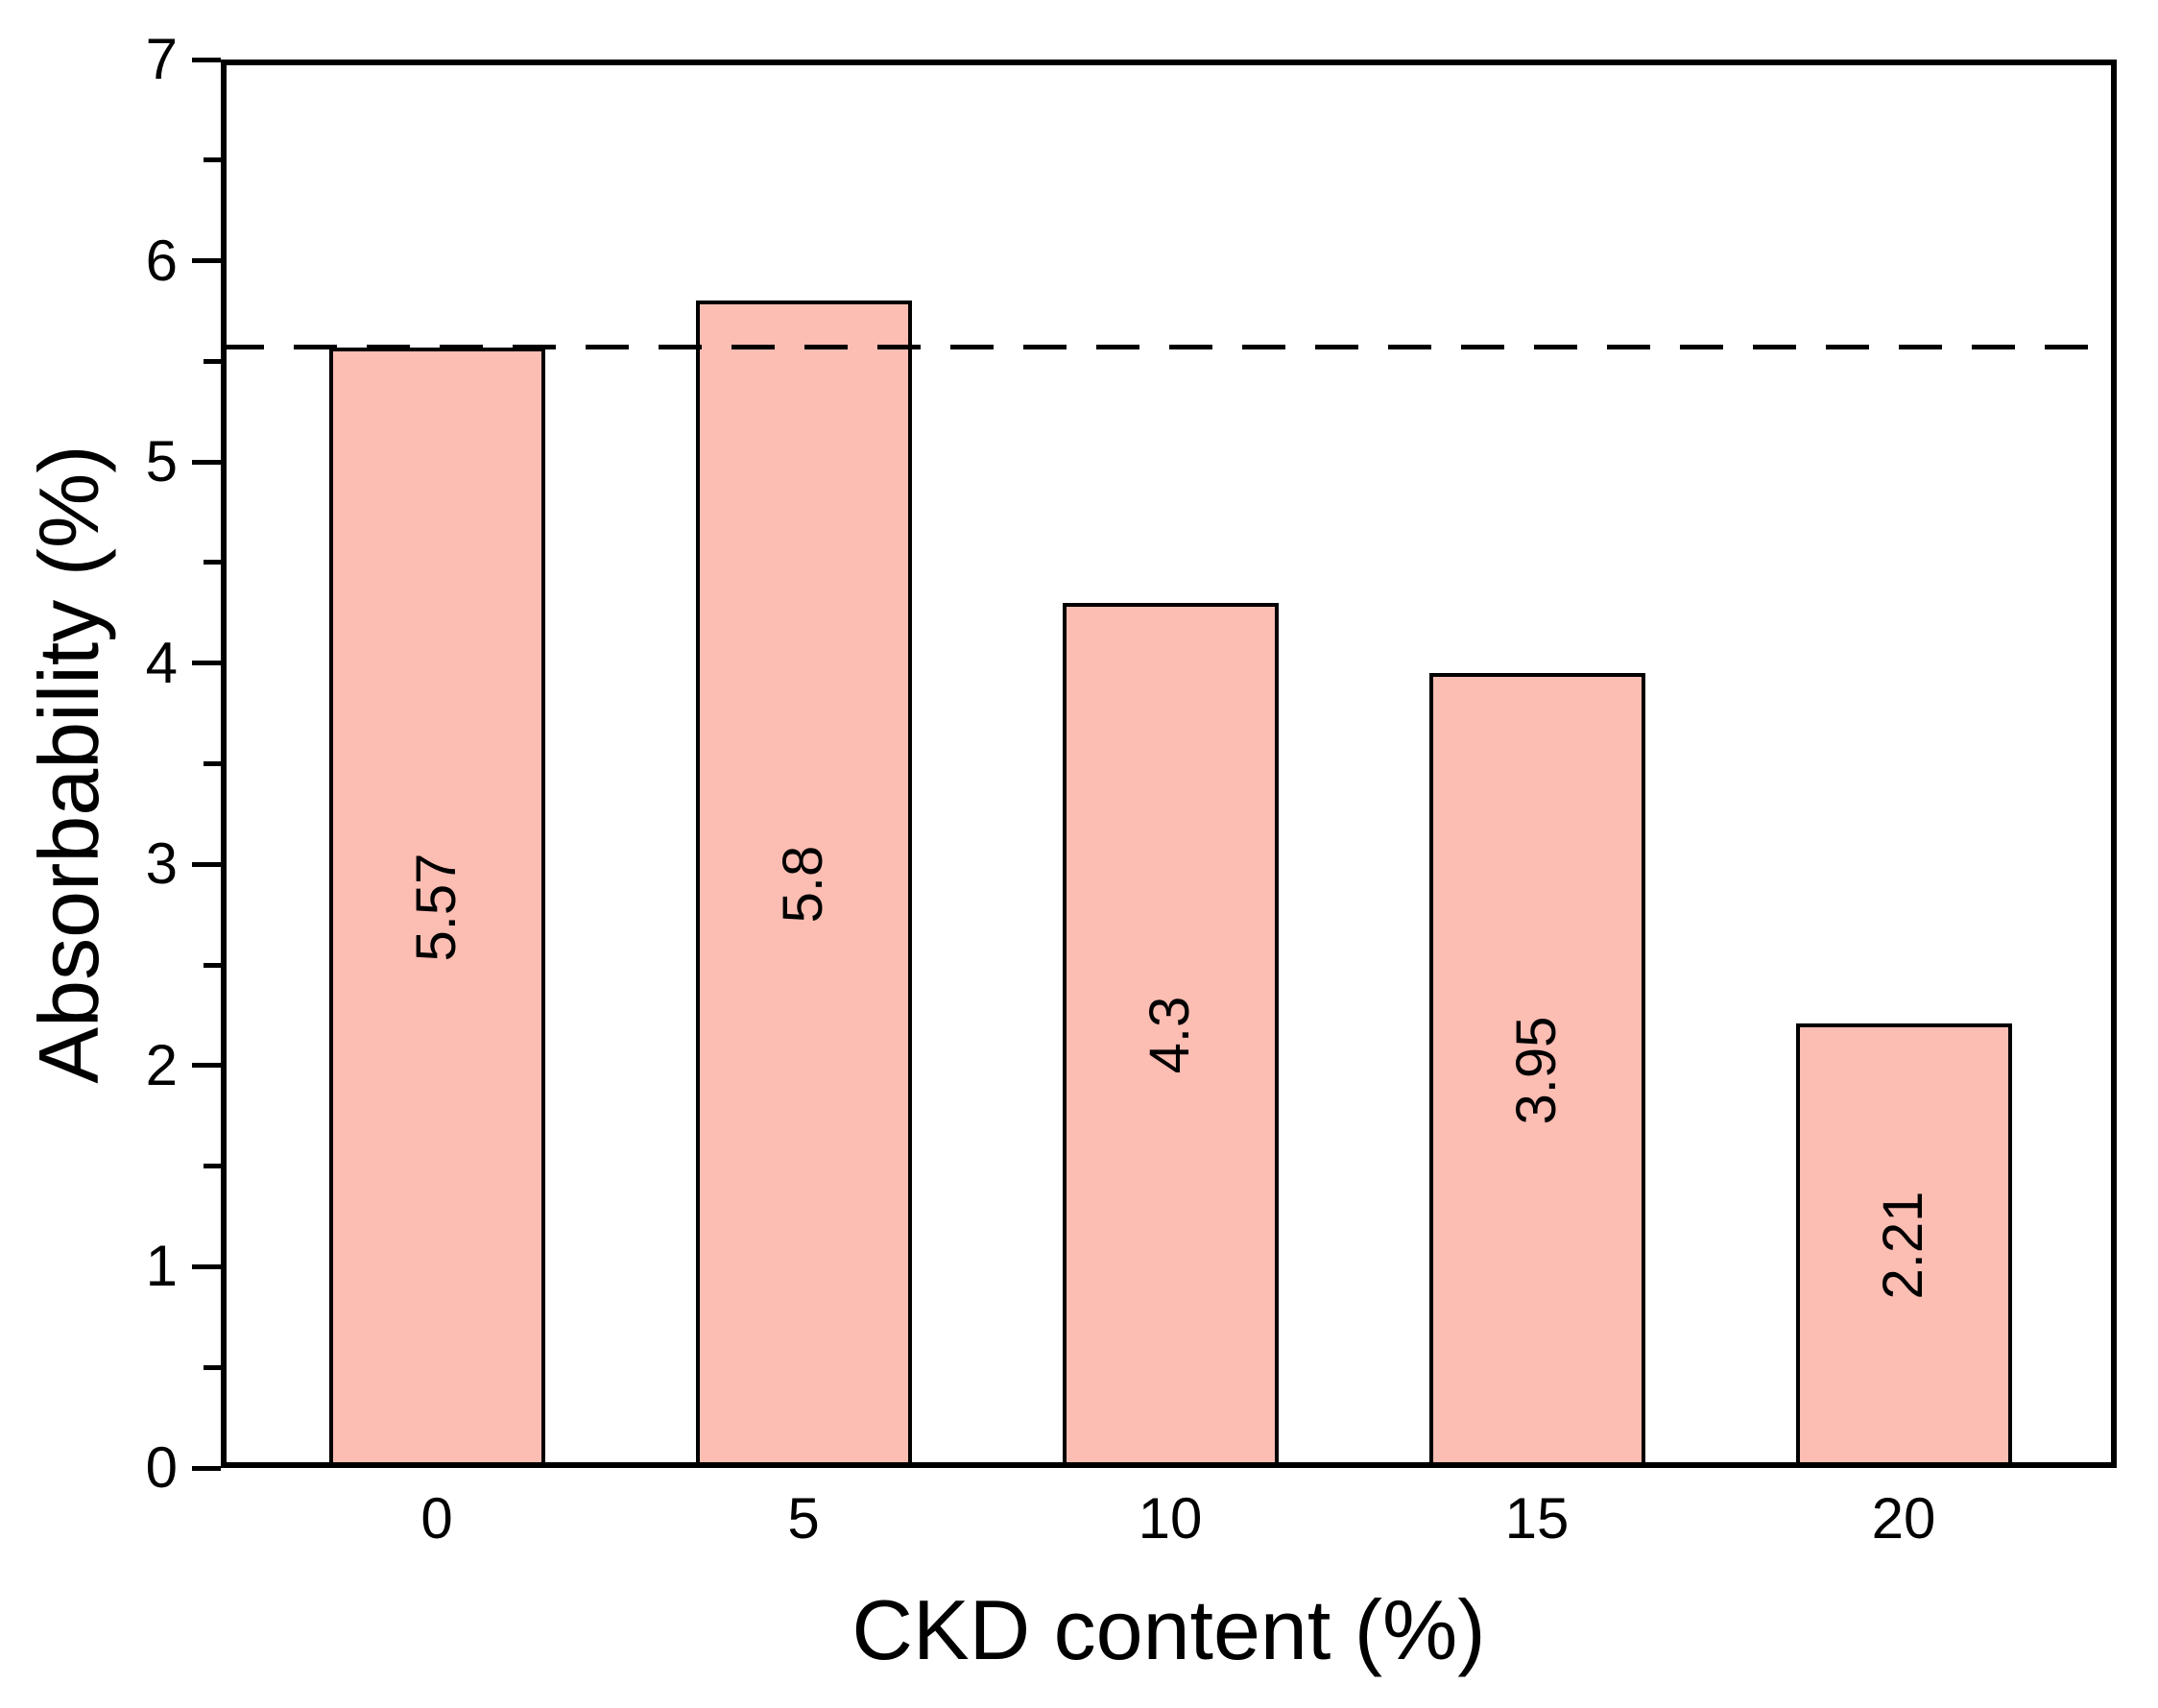 This screenshot has width=2158, height=1708. Describe the element at coordinates (161, 59) in the screenshot. I see `y-tick-label-7: 7` at that location.